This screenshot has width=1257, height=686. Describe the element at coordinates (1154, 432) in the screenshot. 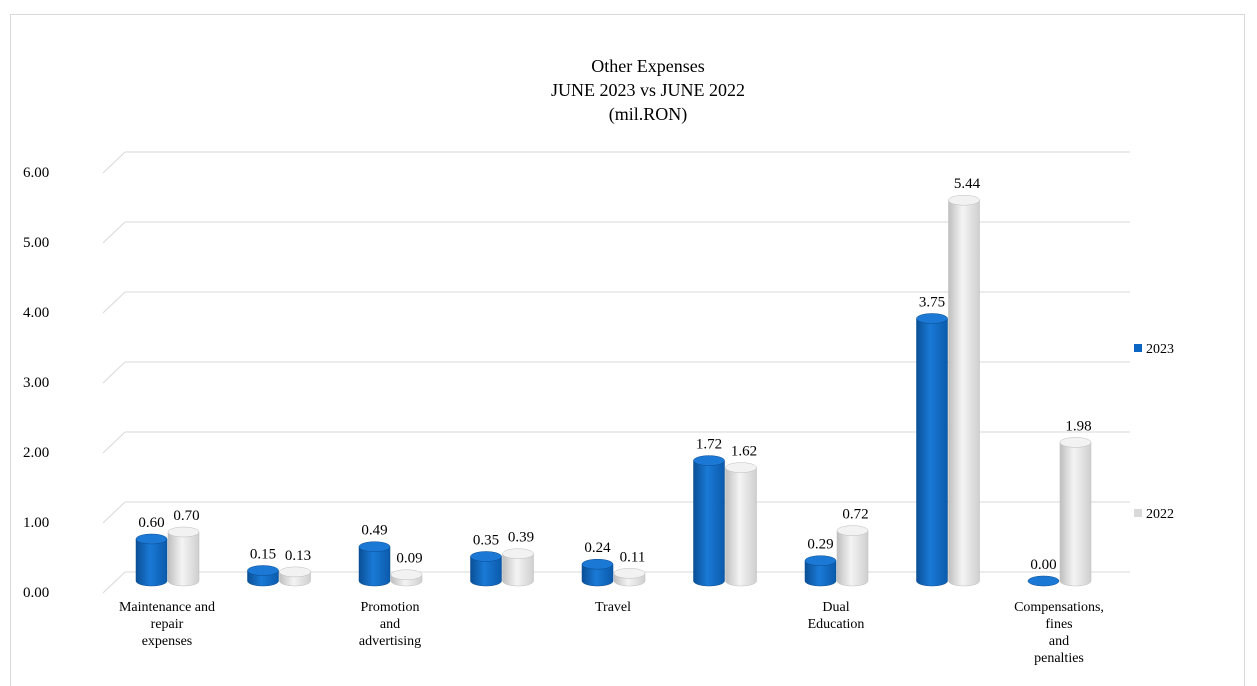

I see `legend: 2023 2022` at that location.